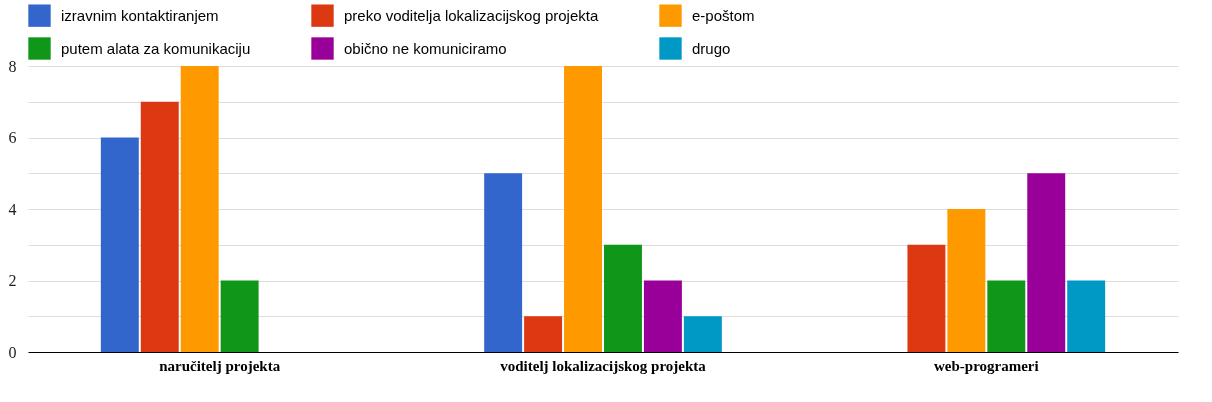 This screenshot has height=402, width=1212. What do you see at coordinates (220, 365) in the screenshot?
I see `x-tick-label: naručitelj projekta` at bounding box center [220, 365].